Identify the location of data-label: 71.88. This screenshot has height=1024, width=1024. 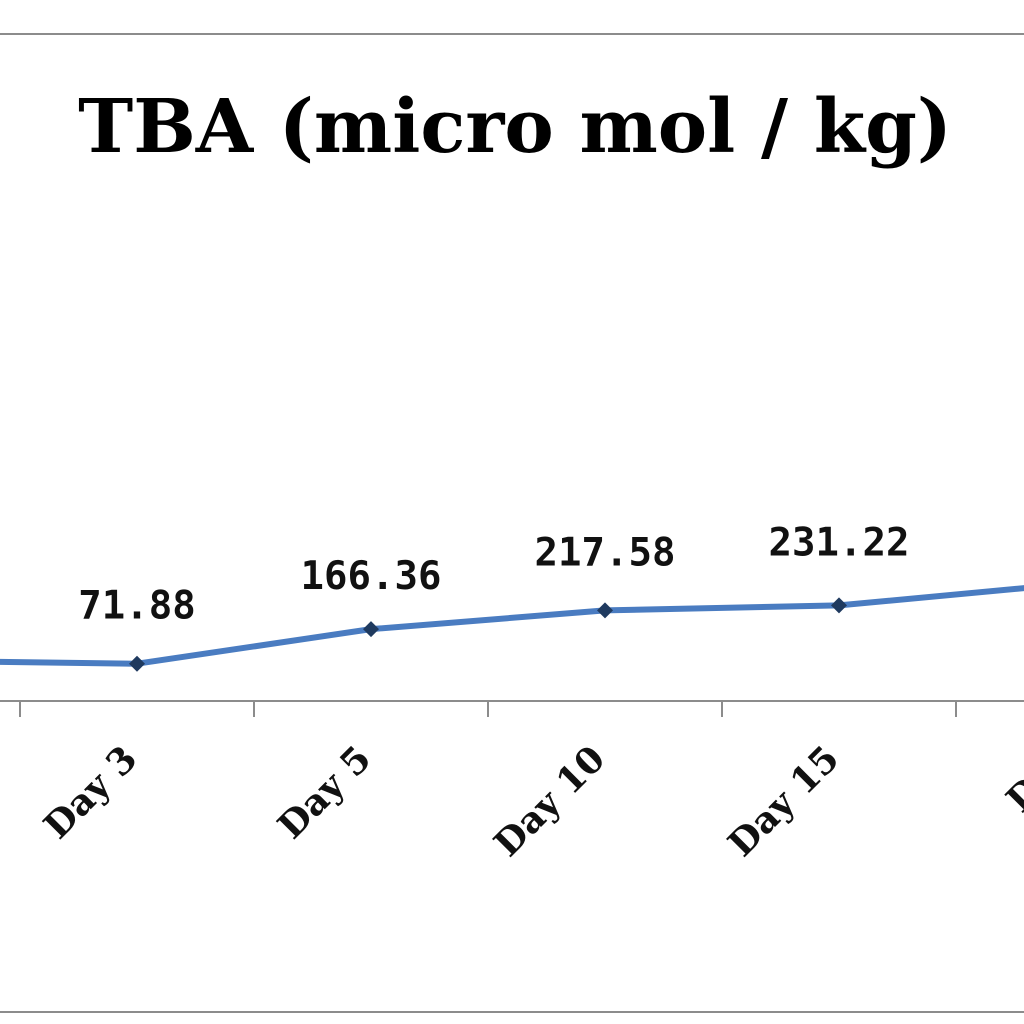
(136, 606).